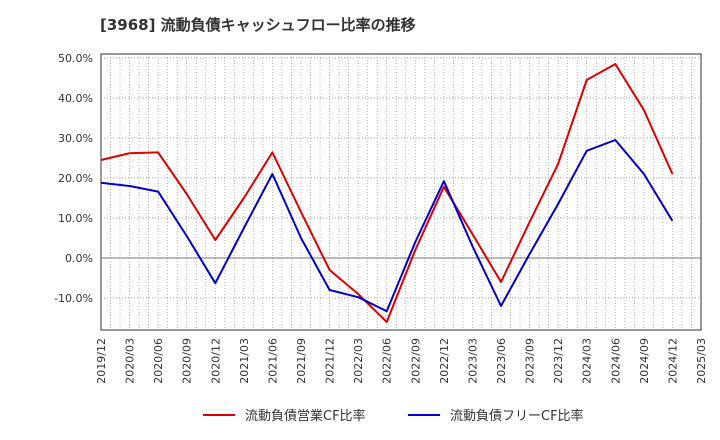  What do you see at coordinates (101, 361) in the screenshot?
I see `x-tick-label: 2019/12` at bounding box center [101, 361].